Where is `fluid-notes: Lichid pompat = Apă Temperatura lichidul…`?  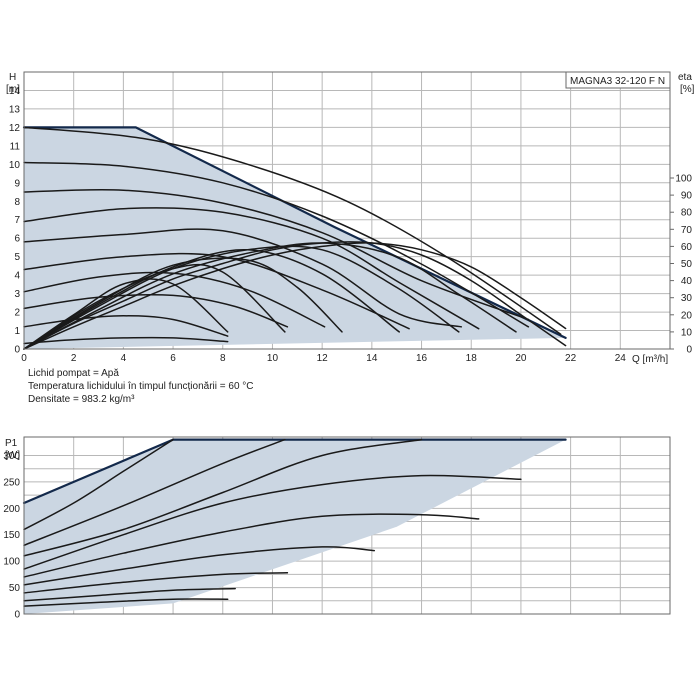
fluid-notes: Lichid pompat = Apă Temperatura lichidul… is located at coordinates (141, 386).